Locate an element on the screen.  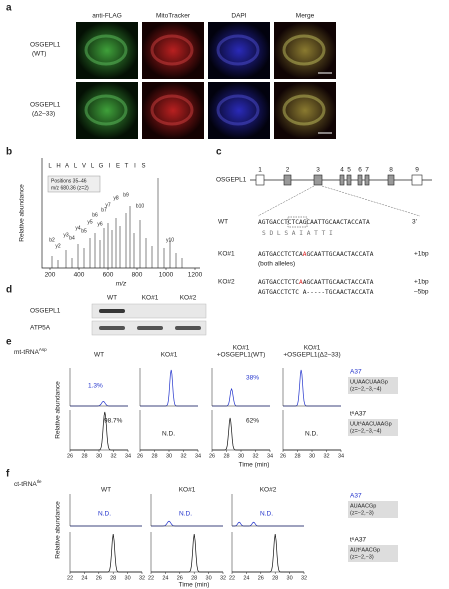
fragment: AUAACGp is located at coordinates (363, 506).